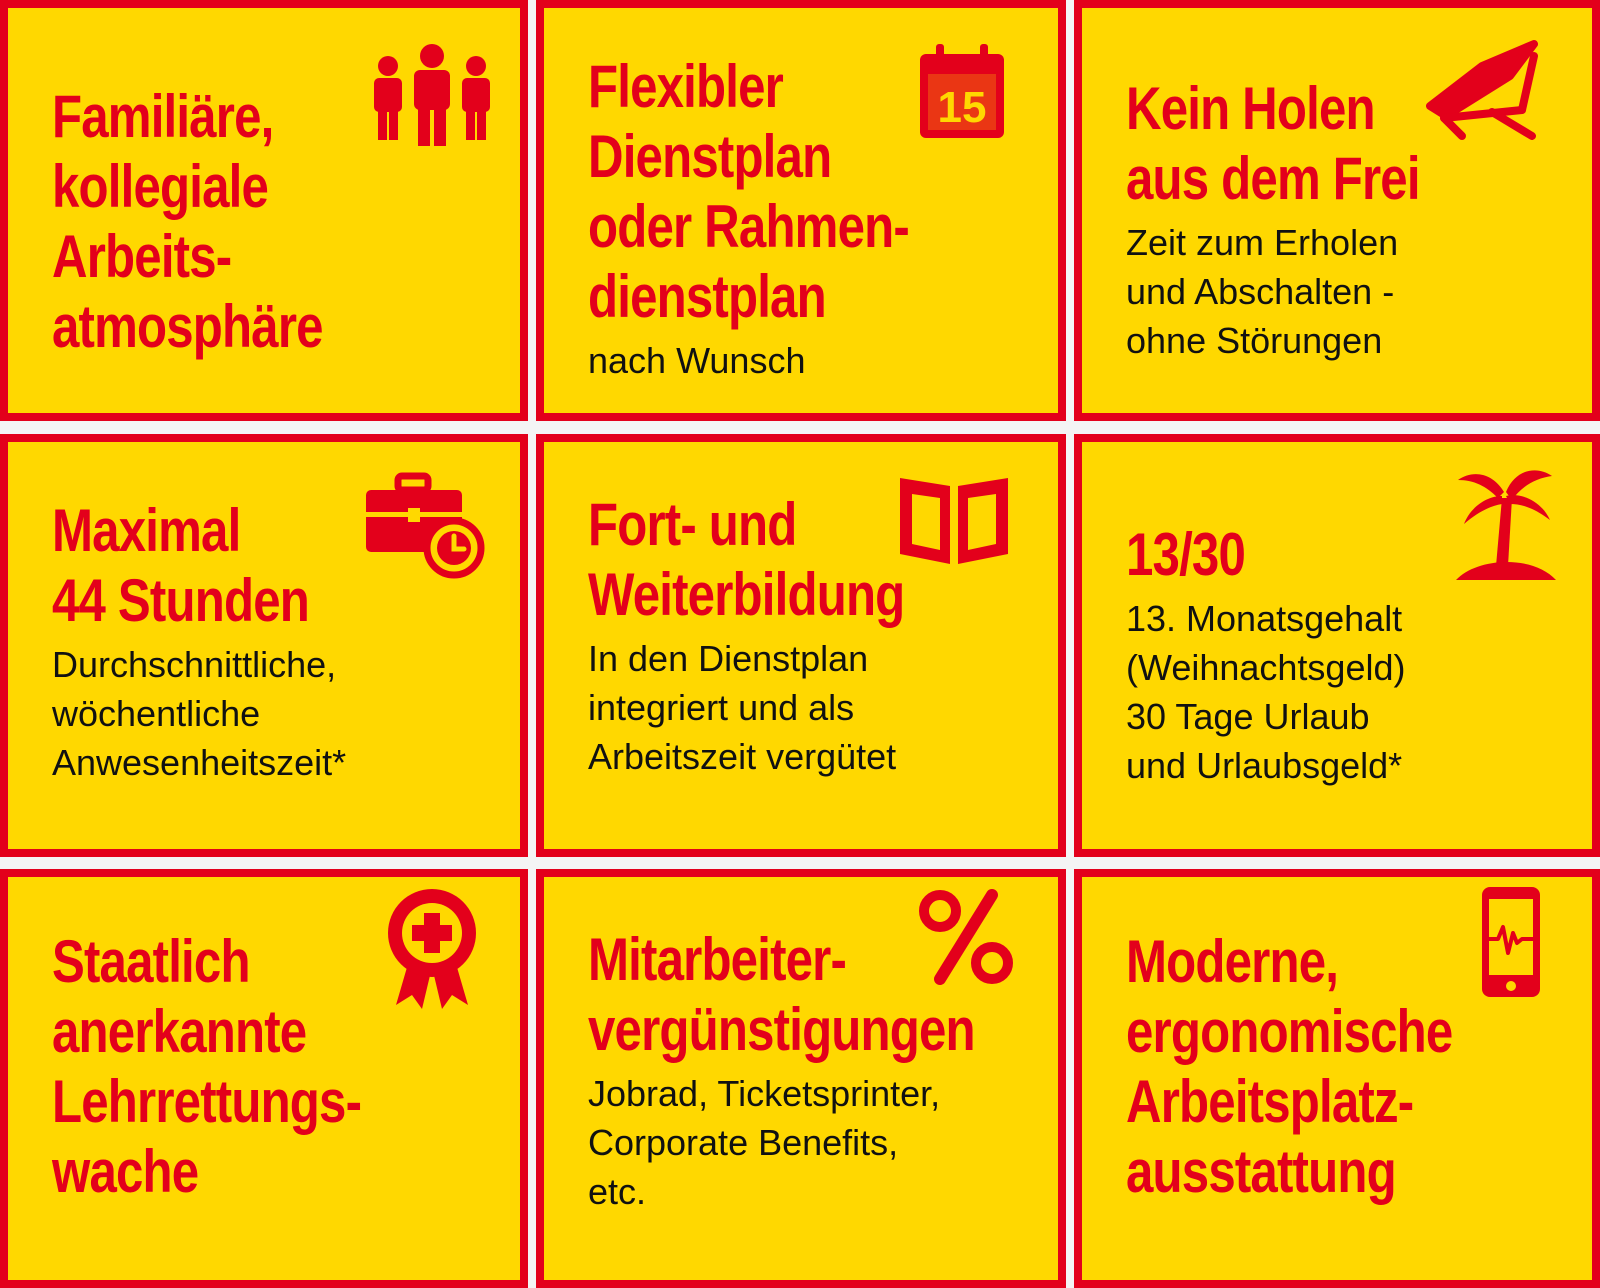 This screenshot has height=1288, width=1600. I want to click on book-icon, so click(954, 520).